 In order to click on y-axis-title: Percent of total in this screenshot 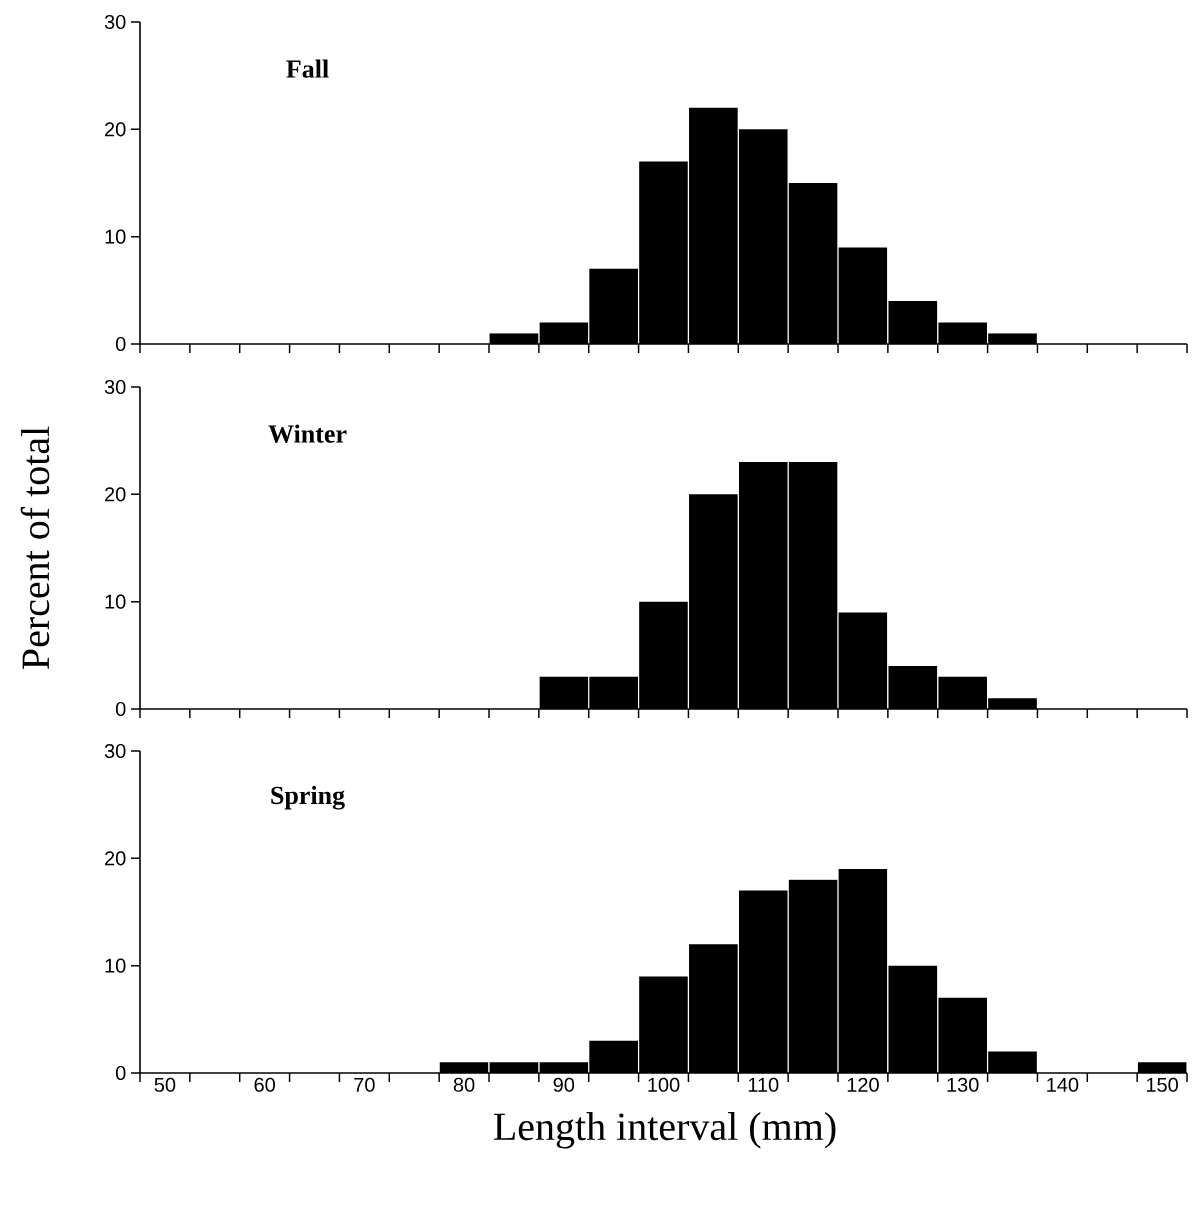, I will do `click(35, 548)`.